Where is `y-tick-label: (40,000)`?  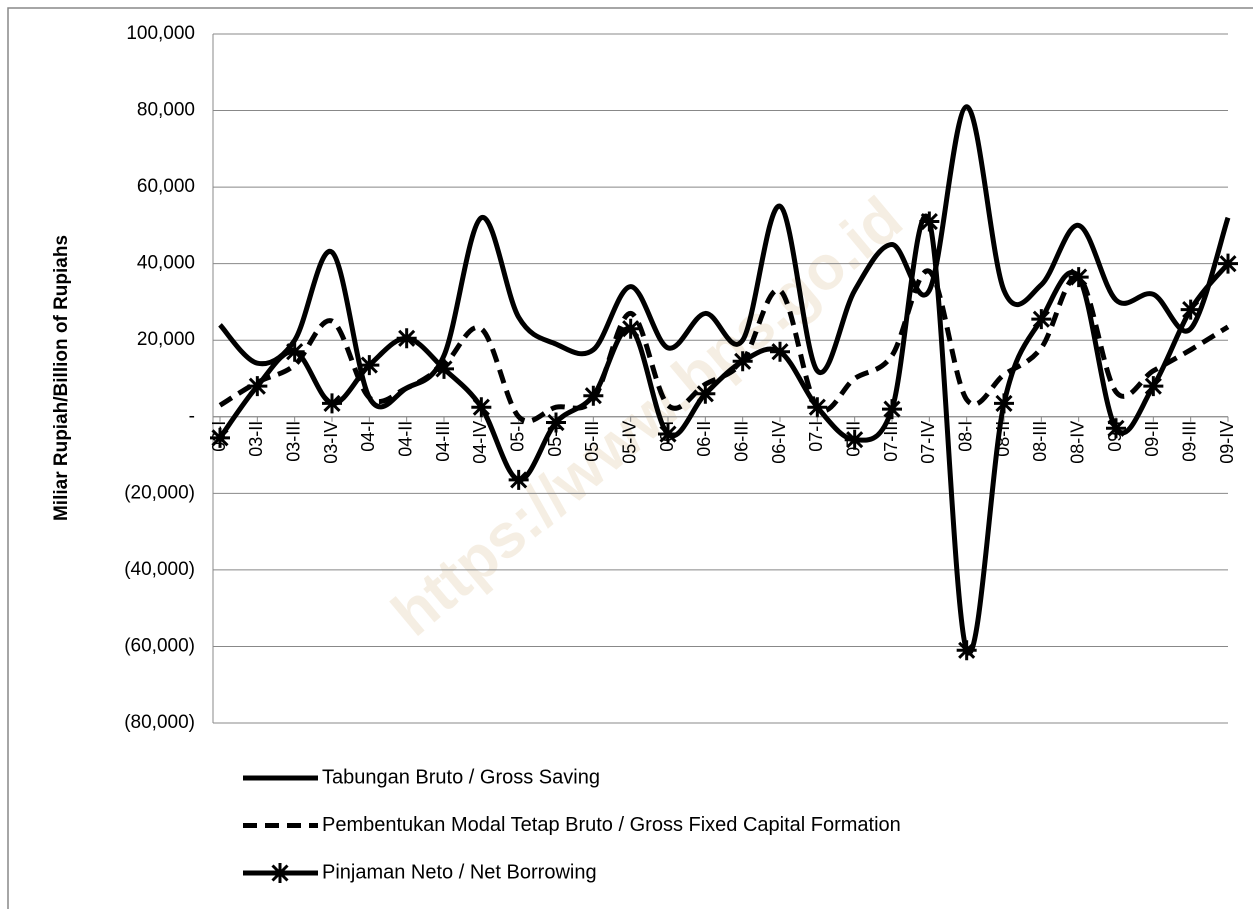 y-tick-label: (40,000) is located at coordinates (159, 569).